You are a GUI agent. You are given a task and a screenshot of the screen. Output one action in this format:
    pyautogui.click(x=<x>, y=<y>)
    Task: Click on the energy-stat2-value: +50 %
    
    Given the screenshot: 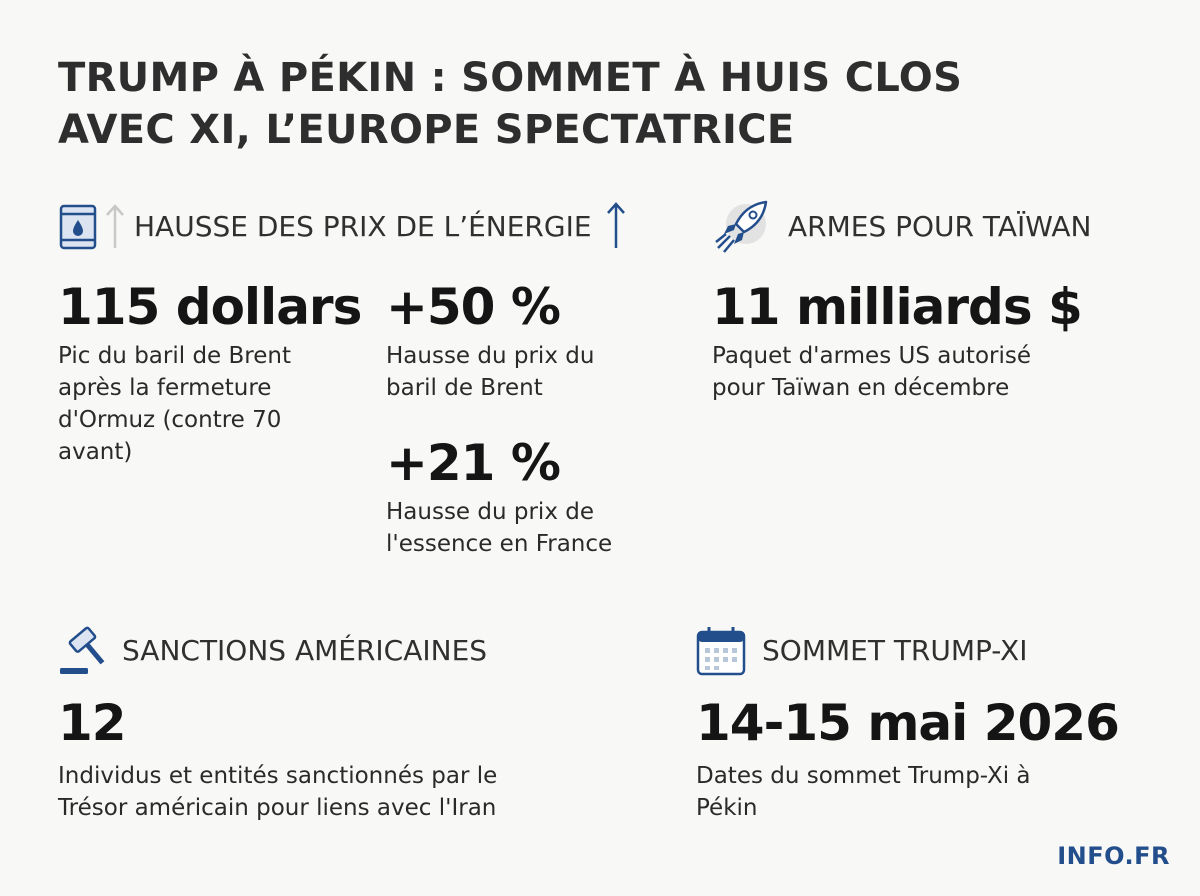 What is the action you would take?
    pyautogui.click(x=473, y=307)
    